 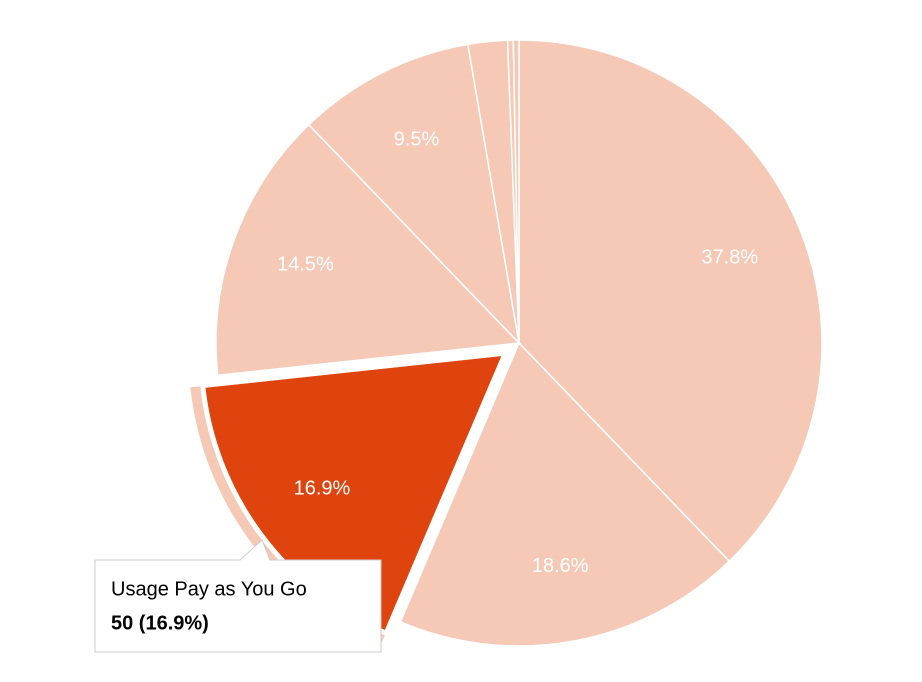 What do you see at coordinates (160, 623) in the screenshot?
I see `tooltip-value: 50 (16.9%)` at bounding box center [160, 623].